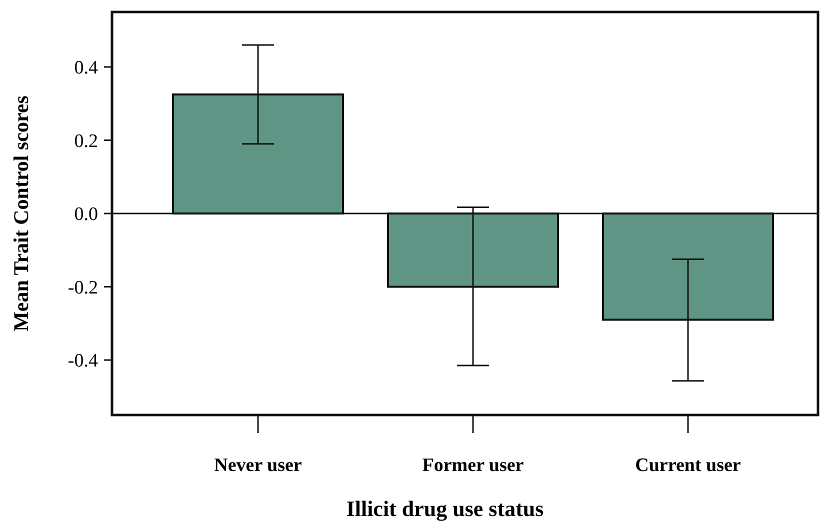 The height and width of the screenshot is (521, 823). I want to click on x-tick-label: Never user, so click(258, 465).